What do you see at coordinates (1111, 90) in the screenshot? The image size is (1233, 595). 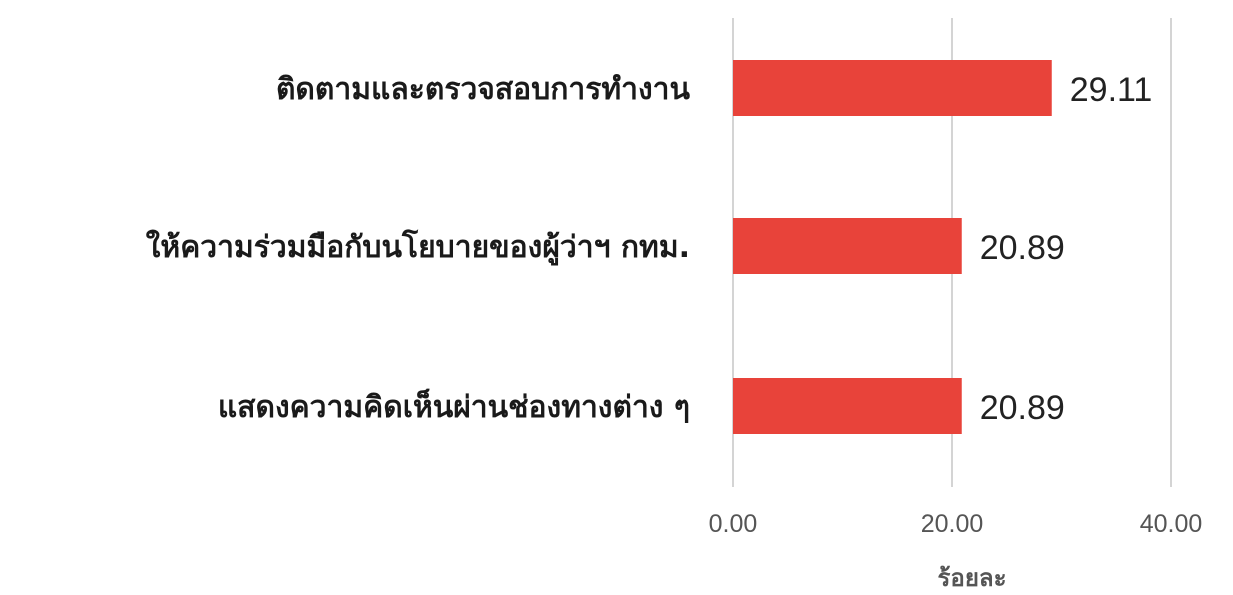 I see `data-label: 29.11` at bounding box center [1111, 90].